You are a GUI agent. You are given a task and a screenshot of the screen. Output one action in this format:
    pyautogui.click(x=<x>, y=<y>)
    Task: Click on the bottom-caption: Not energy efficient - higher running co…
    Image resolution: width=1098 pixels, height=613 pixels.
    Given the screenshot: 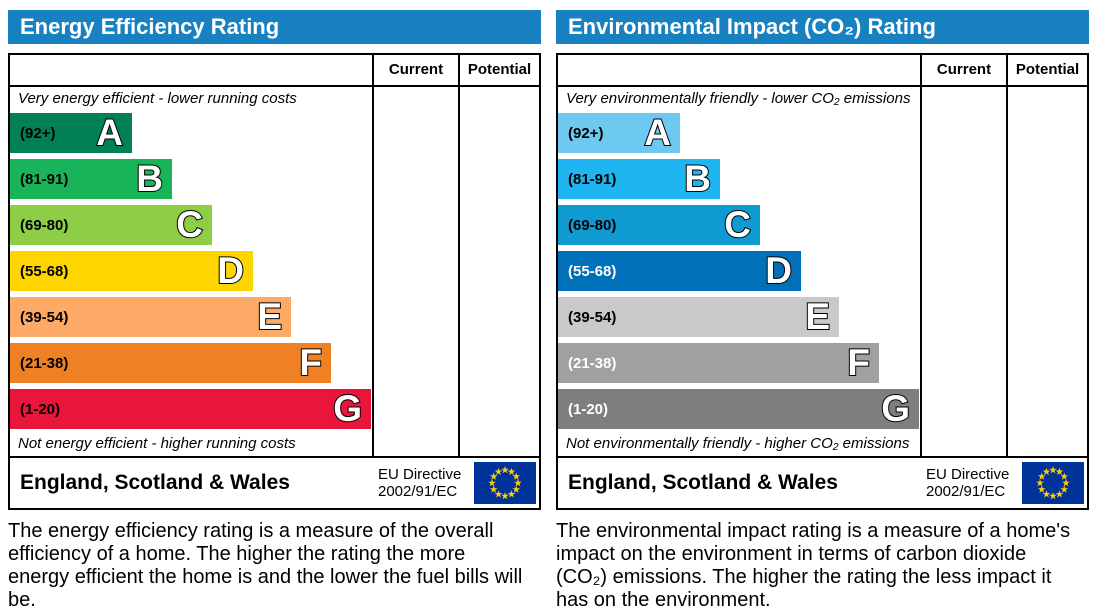 What is the action you would take?
    pyautogui.click(x=157, y=443)
    